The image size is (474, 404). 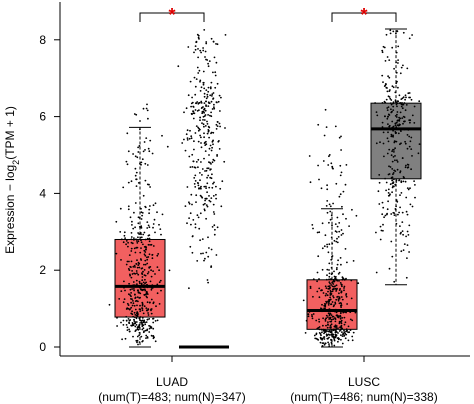 What do you see at coordinates (172, 17) in the screenshot?
I see `luad-significance-bracket` at bounding box center [172, 17].